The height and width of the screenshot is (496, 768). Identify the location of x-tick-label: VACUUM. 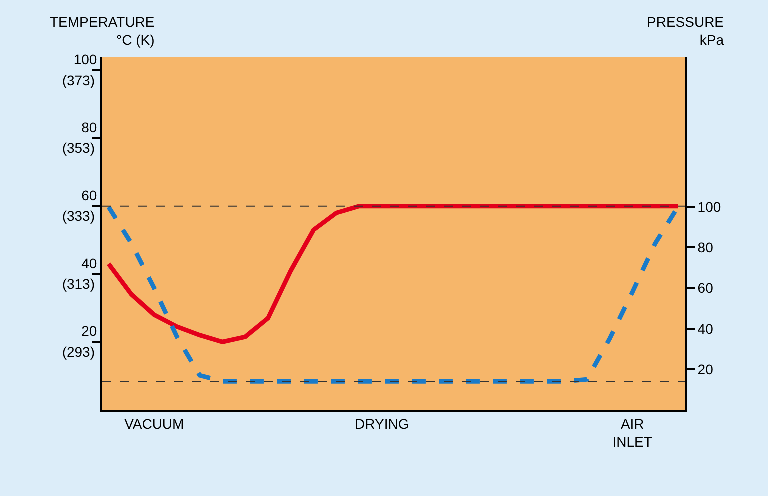
(154, 424).